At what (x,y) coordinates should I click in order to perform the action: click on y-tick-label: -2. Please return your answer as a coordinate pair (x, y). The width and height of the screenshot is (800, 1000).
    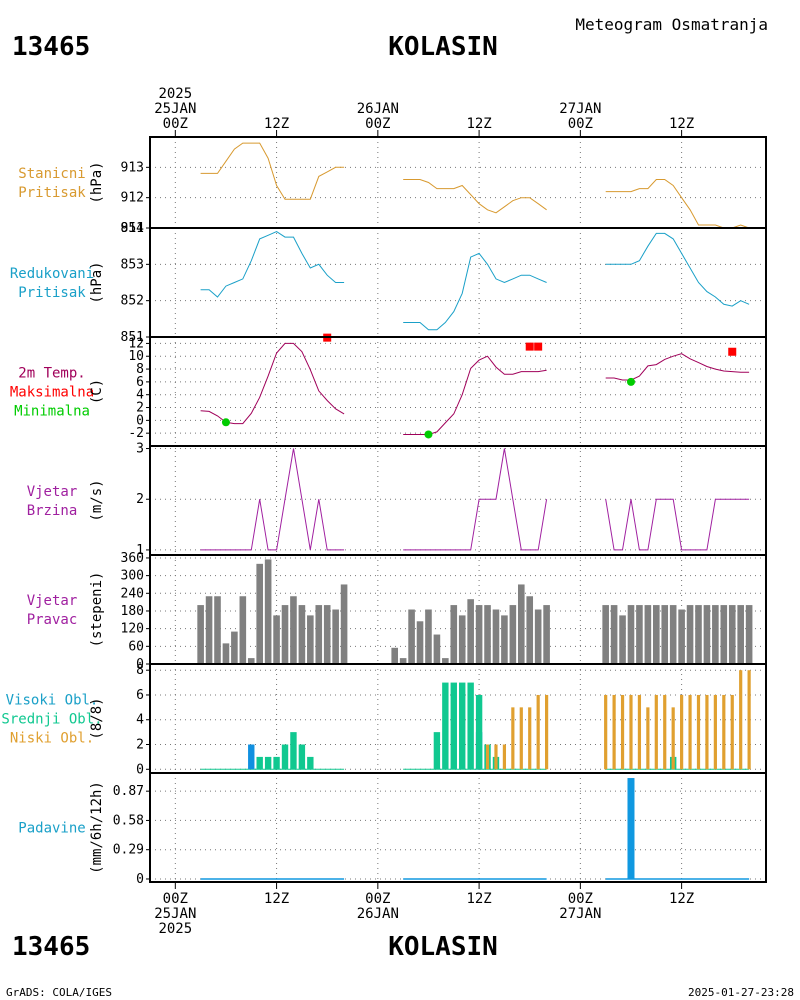
    Looking at the image, I should click on (136, 433).